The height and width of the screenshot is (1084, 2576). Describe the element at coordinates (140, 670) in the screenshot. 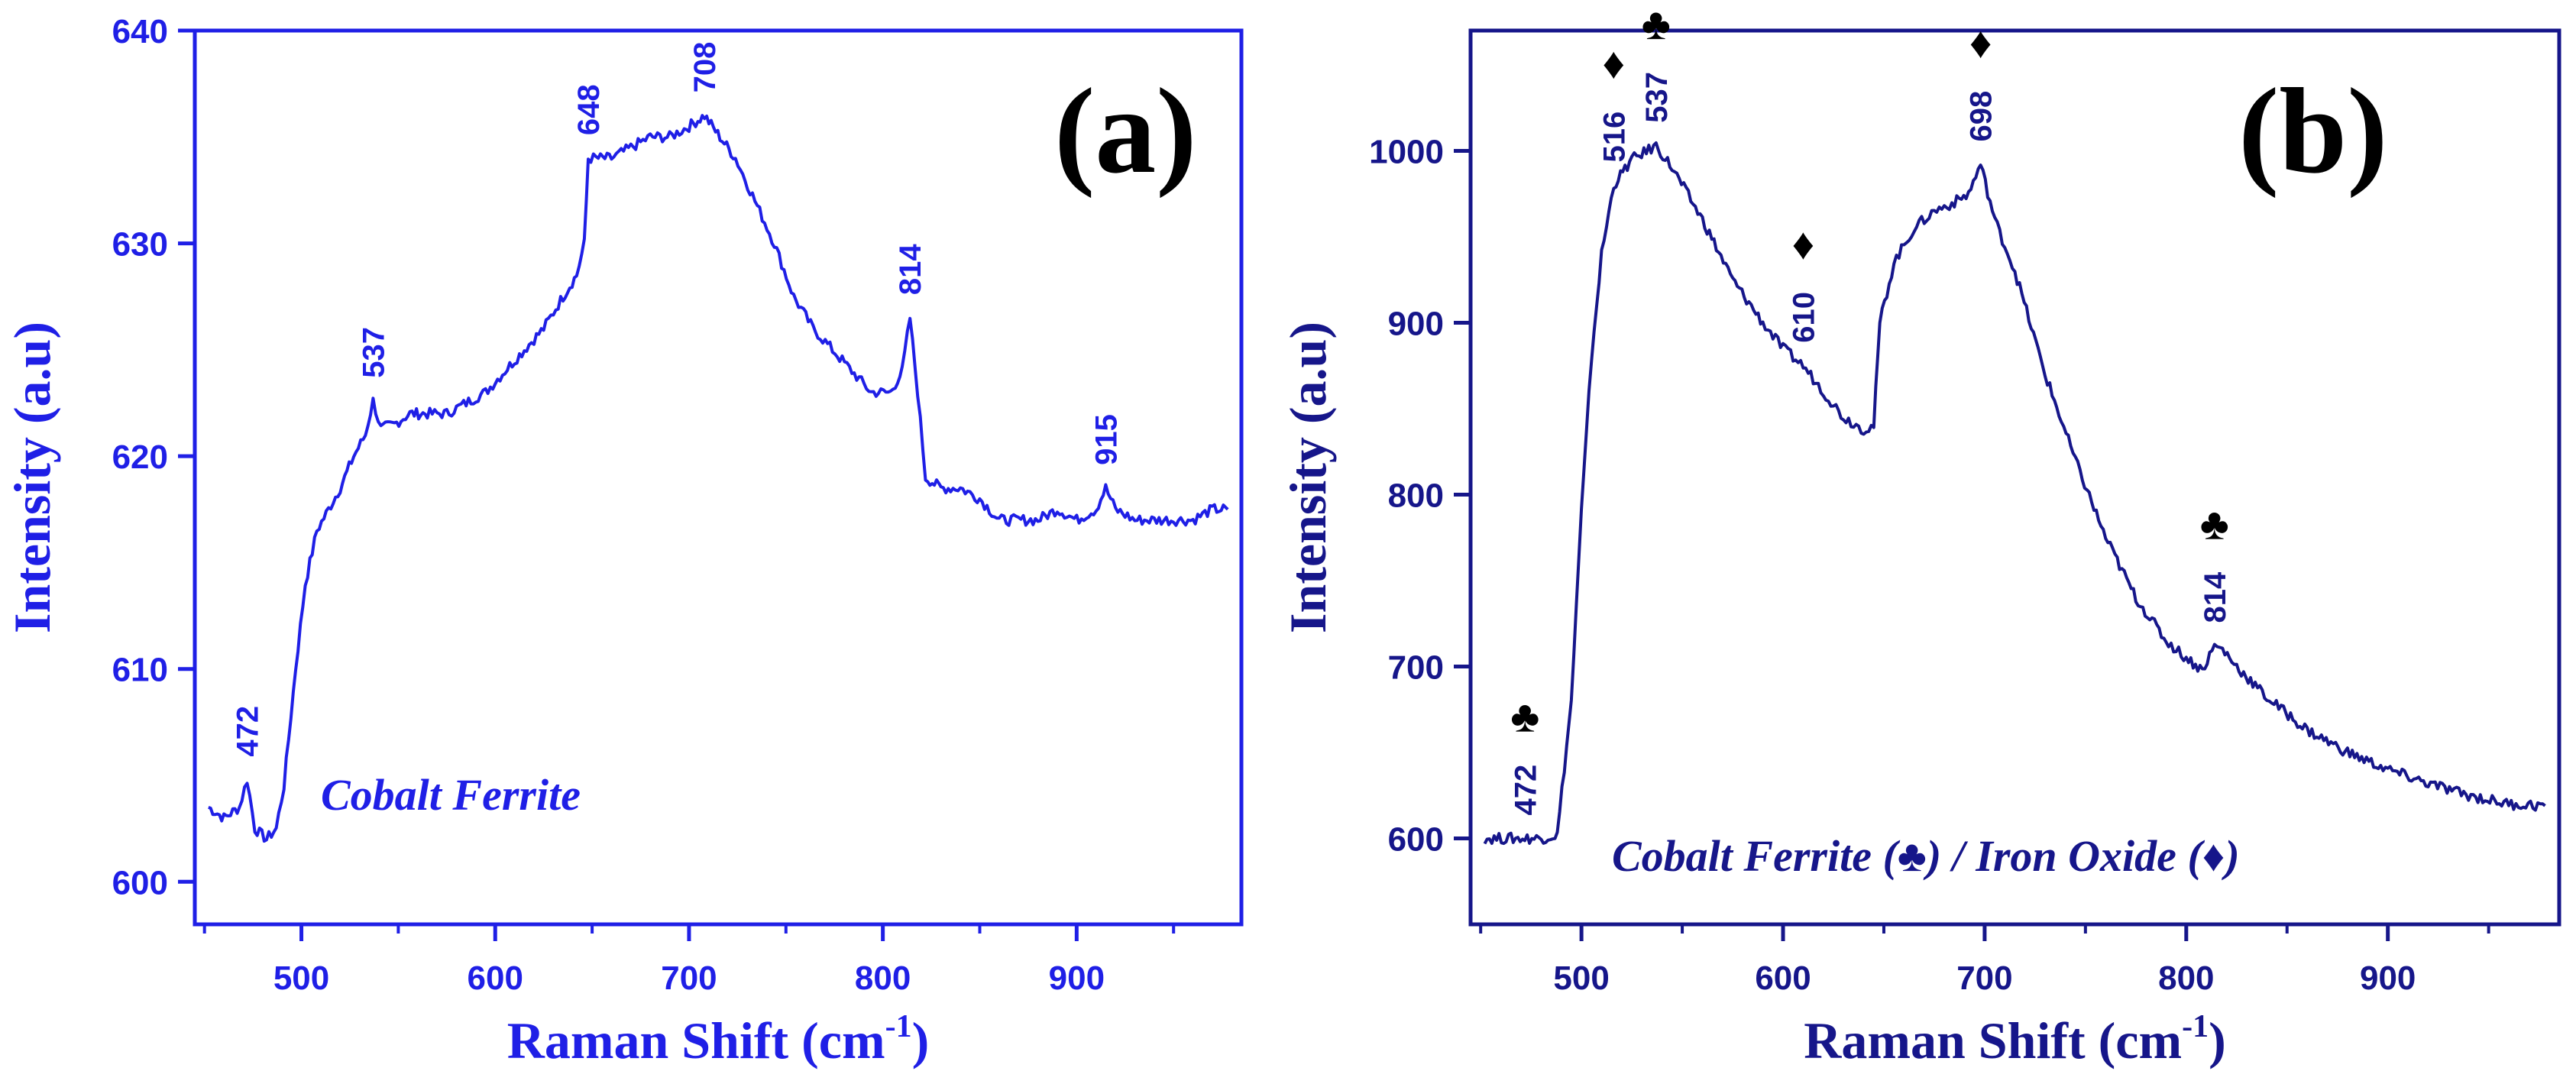

I see `y-tick-label: 610` at that location.